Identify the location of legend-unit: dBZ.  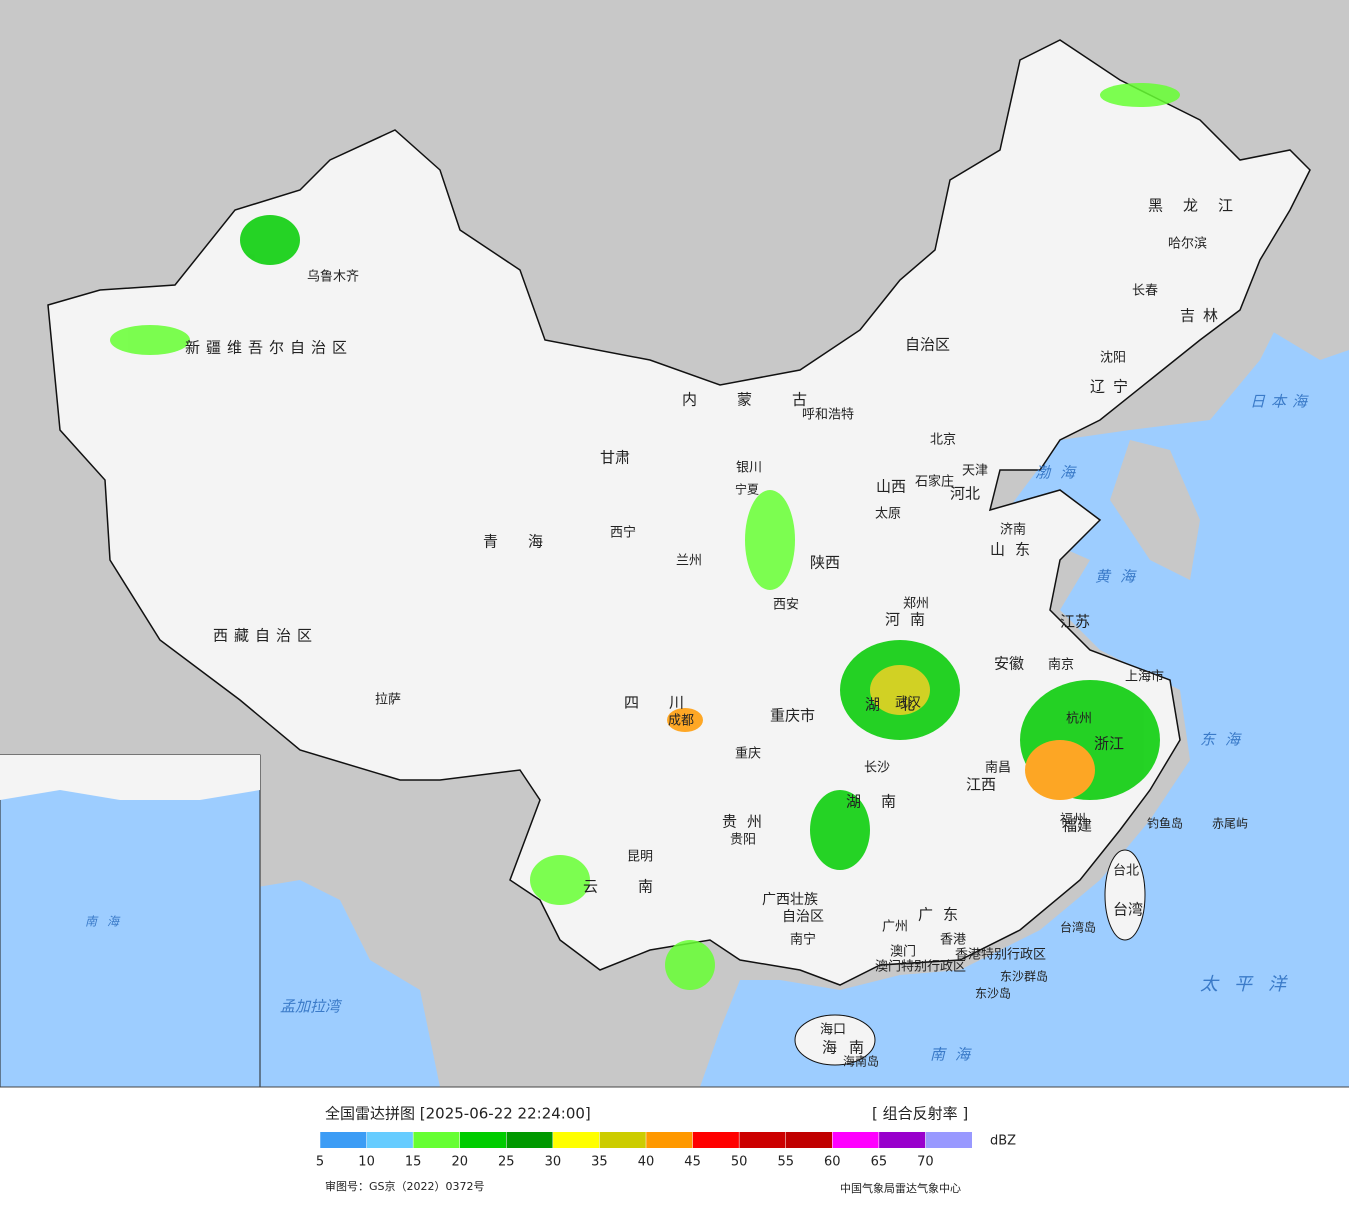
(1003, 1141).